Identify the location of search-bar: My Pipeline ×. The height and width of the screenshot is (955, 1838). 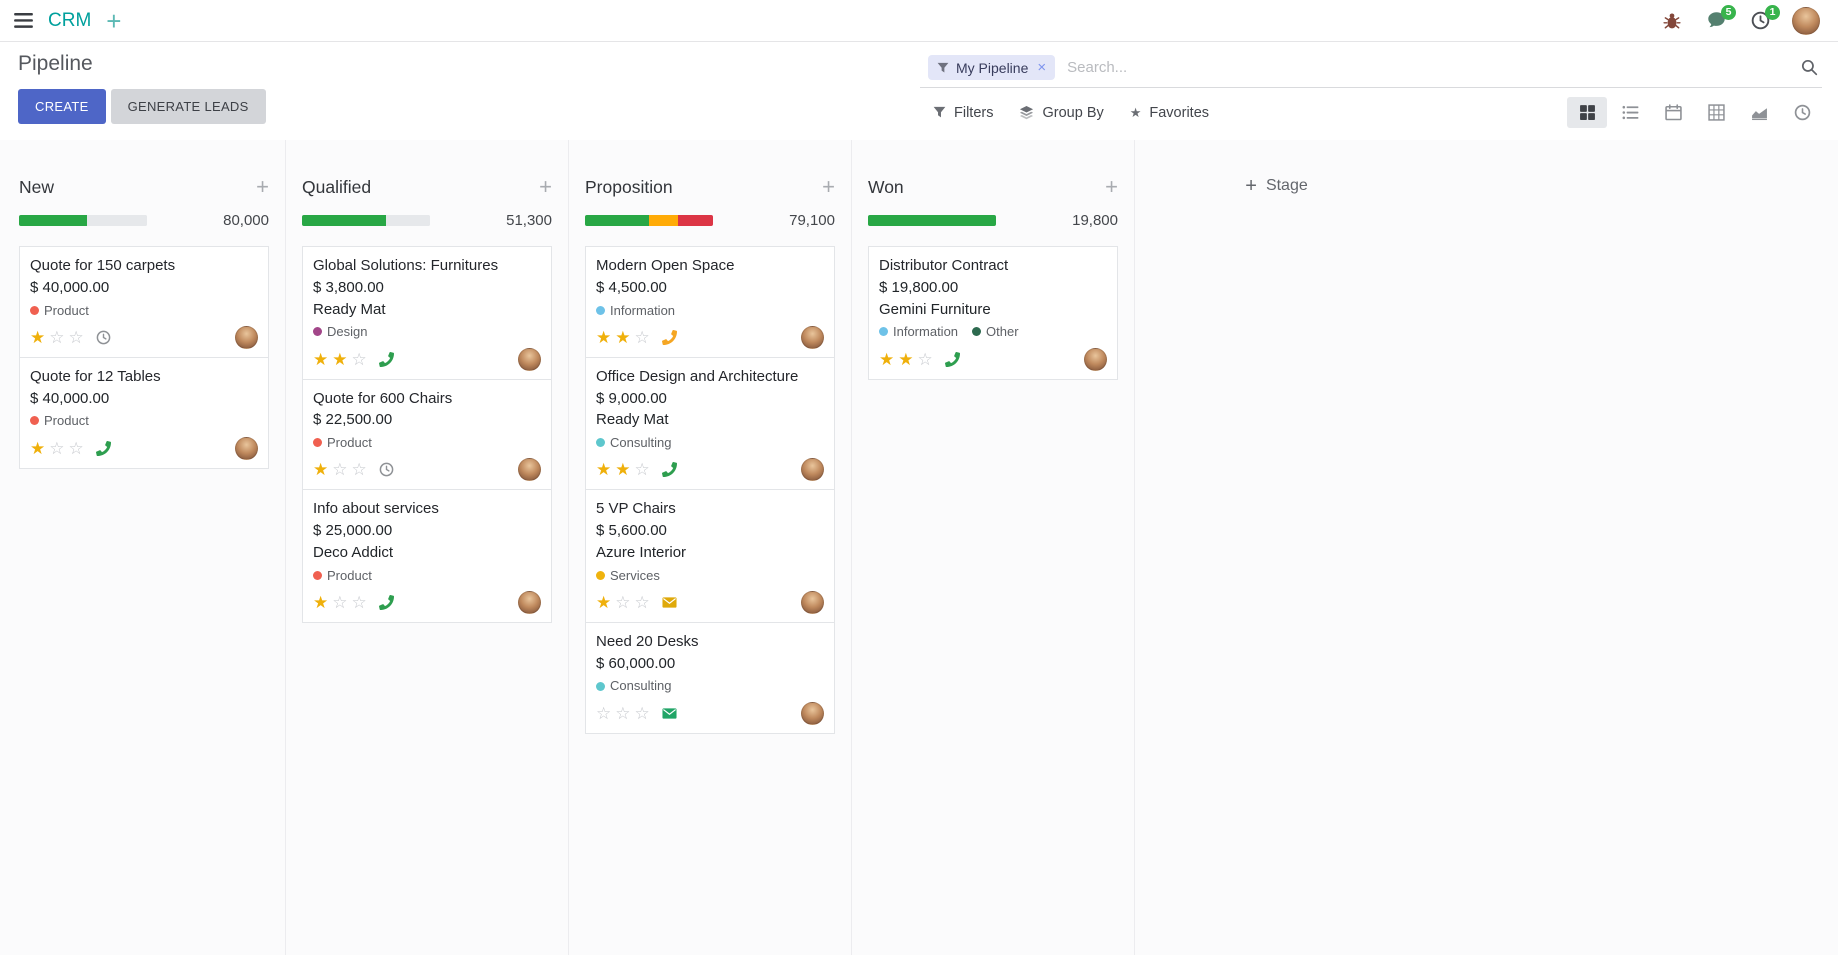
(1371, 71).